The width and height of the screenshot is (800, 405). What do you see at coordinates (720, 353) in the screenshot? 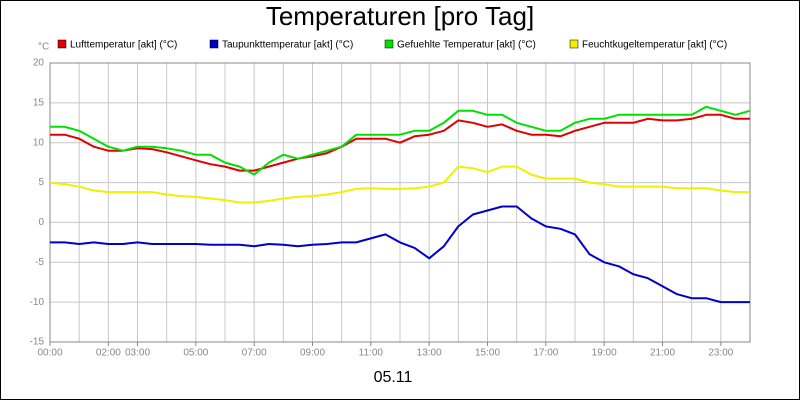
I see `x-tick-label: 23:00` at bounding box center [720, 353].